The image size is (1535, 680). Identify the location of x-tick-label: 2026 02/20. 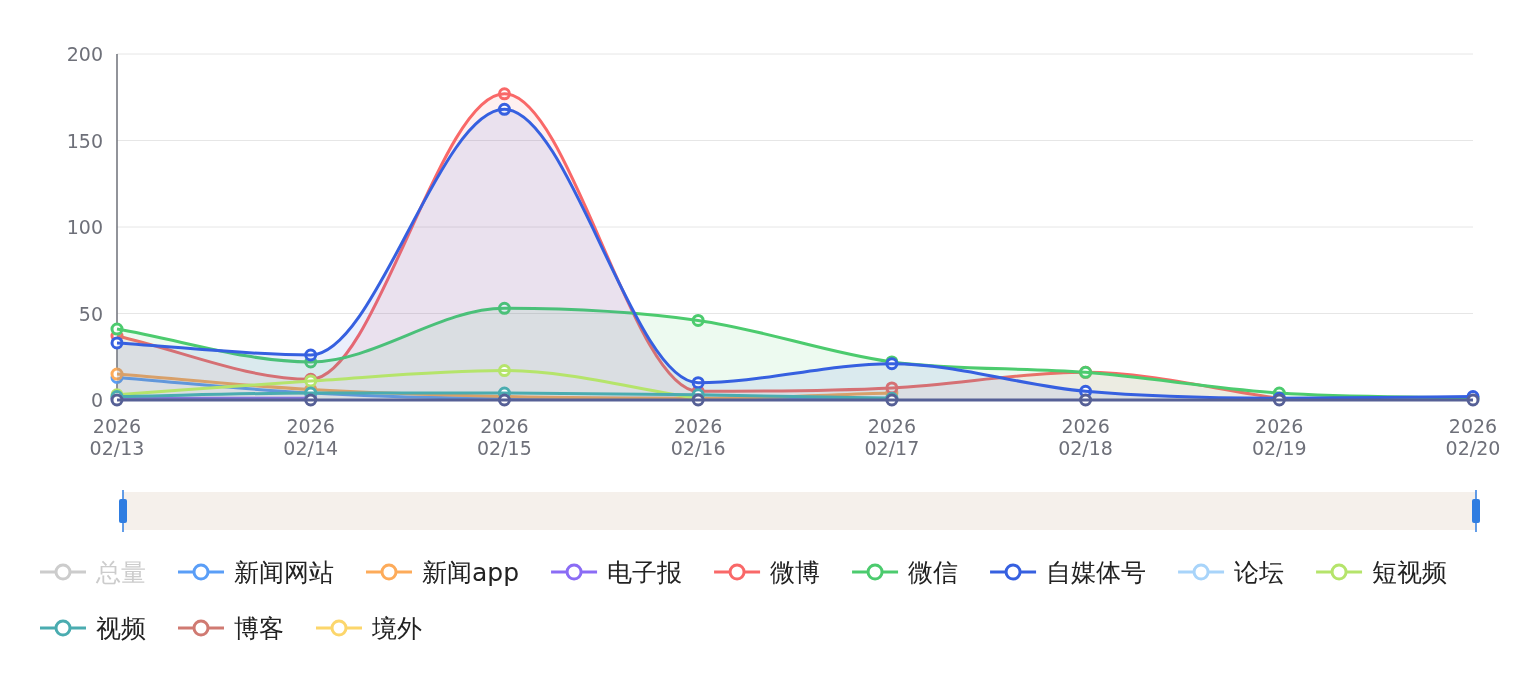
(1473, 437).